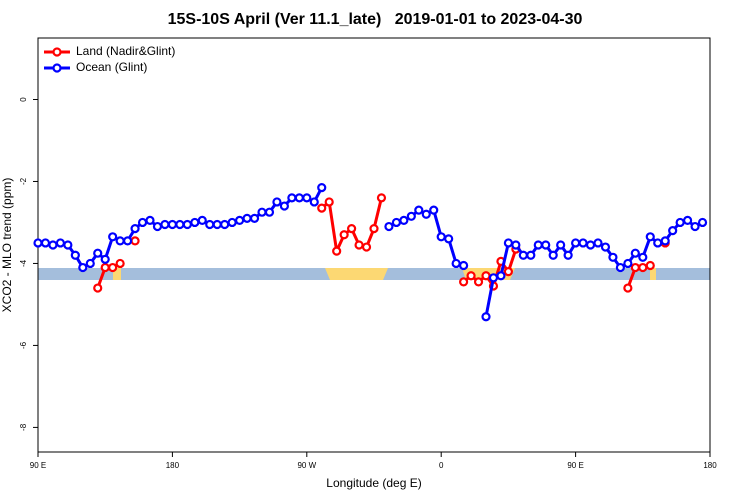 The width and height of the screenshot is (750, 500). What do you see at coordinates (23, 427) in the screenshot?
I see `y-tick-label: -8` at bounding box center [23, 427].